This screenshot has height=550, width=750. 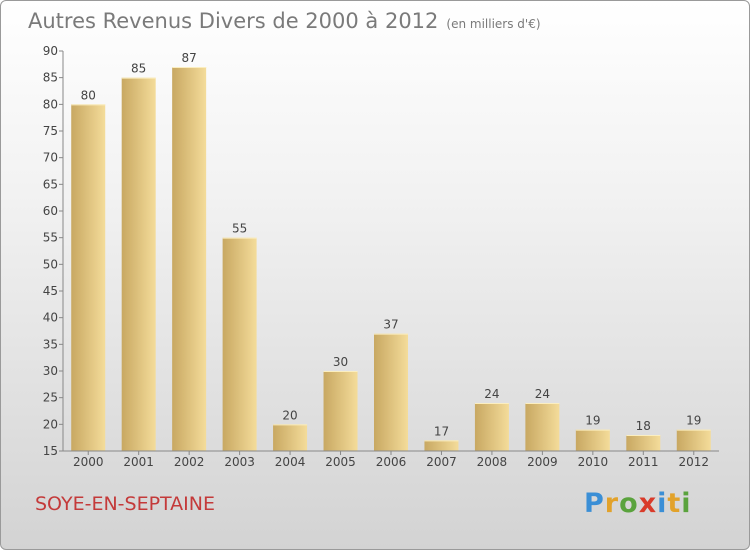 I want to click on bar-value-label: 55, so click(x=239, y=229).